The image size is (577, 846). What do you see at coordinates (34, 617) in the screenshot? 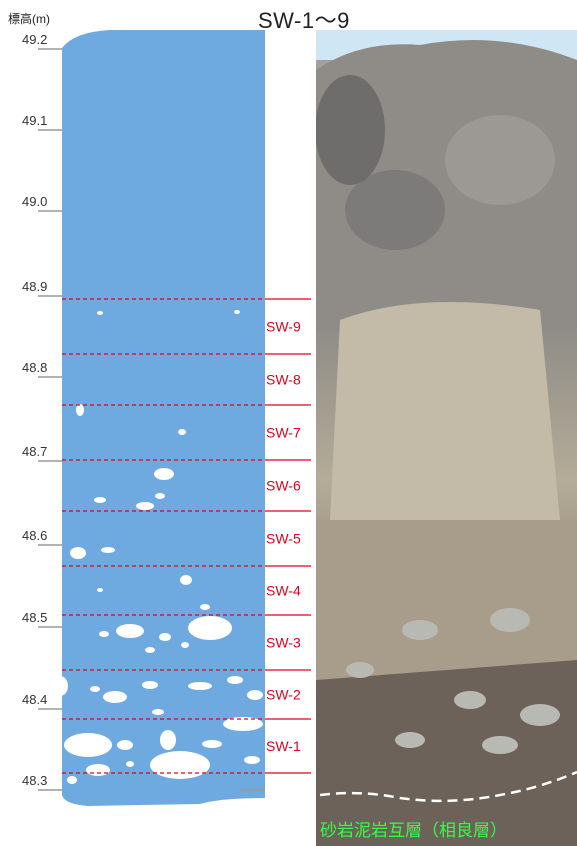
I see `axis-tick-label: 48.5` at bounding box center [34, 617].